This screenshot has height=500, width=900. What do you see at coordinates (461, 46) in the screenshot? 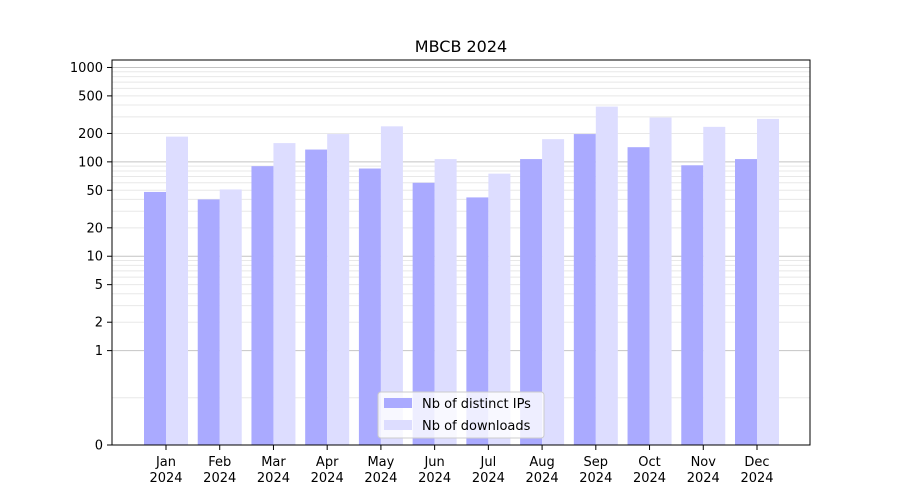
I see `chart-title: MBCB 2024` at bounding box center [461, 46].